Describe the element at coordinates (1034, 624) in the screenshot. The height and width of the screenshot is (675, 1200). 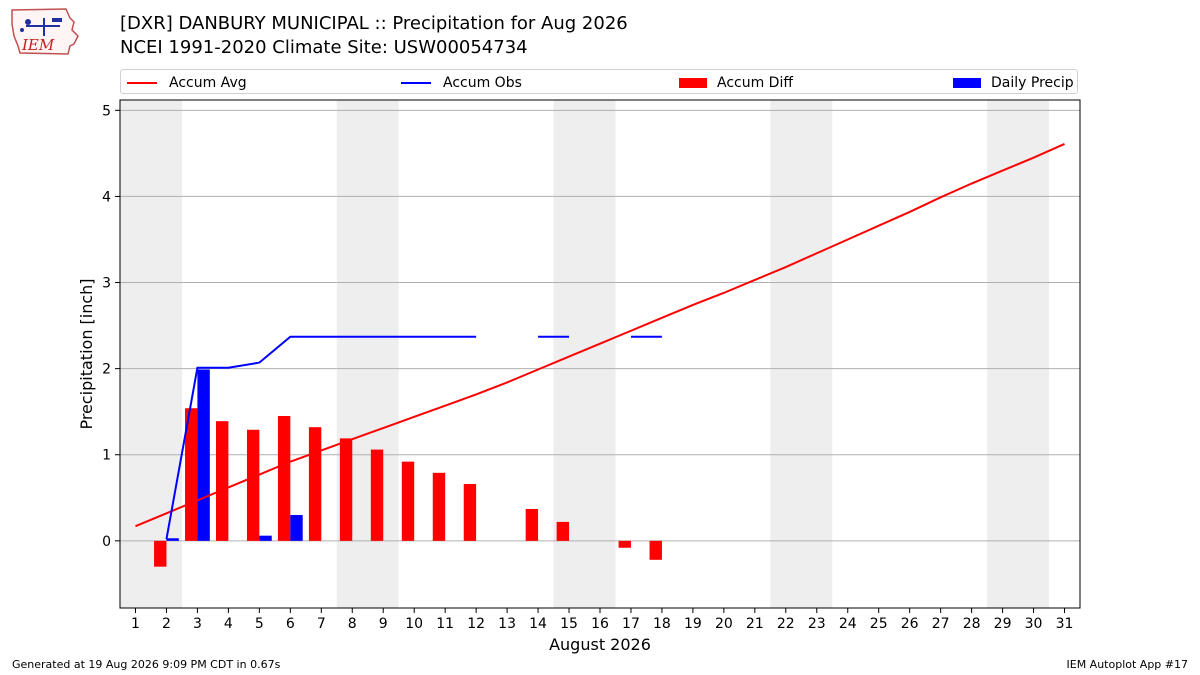
I see `x-tick-label: 30` at that location.